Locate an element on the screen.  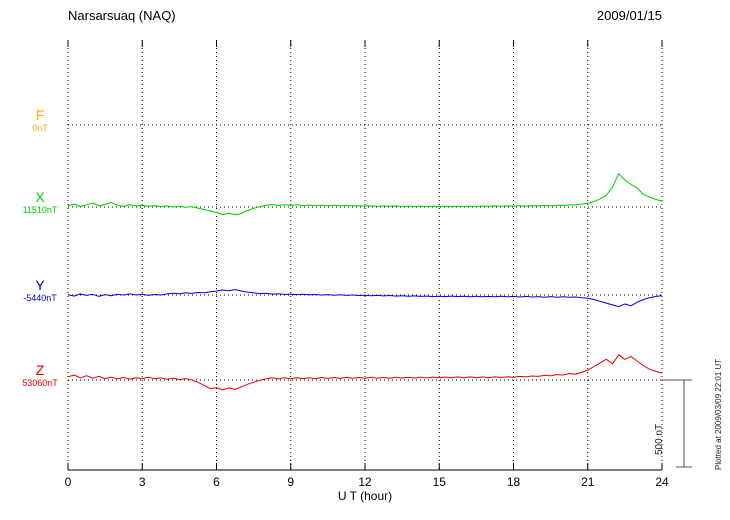
x-tick-label: 3 is located at coordinates (142, 482).